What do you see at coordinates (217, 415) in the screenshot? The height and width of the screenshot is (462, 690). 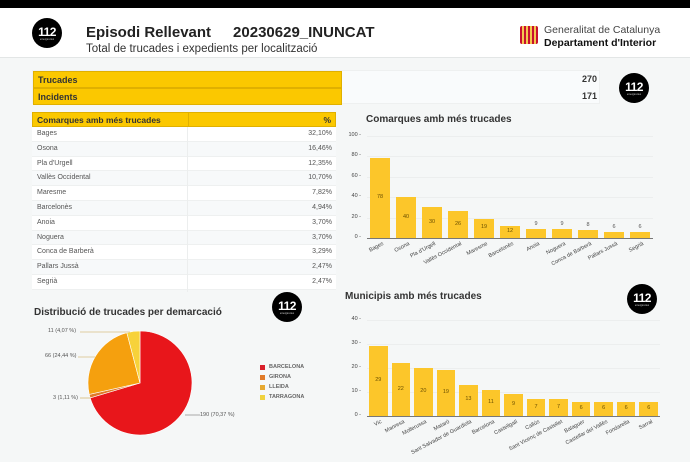 I see `pie-label-barcelona: 190 (70,37 %)` at bounding box center [217, 415].